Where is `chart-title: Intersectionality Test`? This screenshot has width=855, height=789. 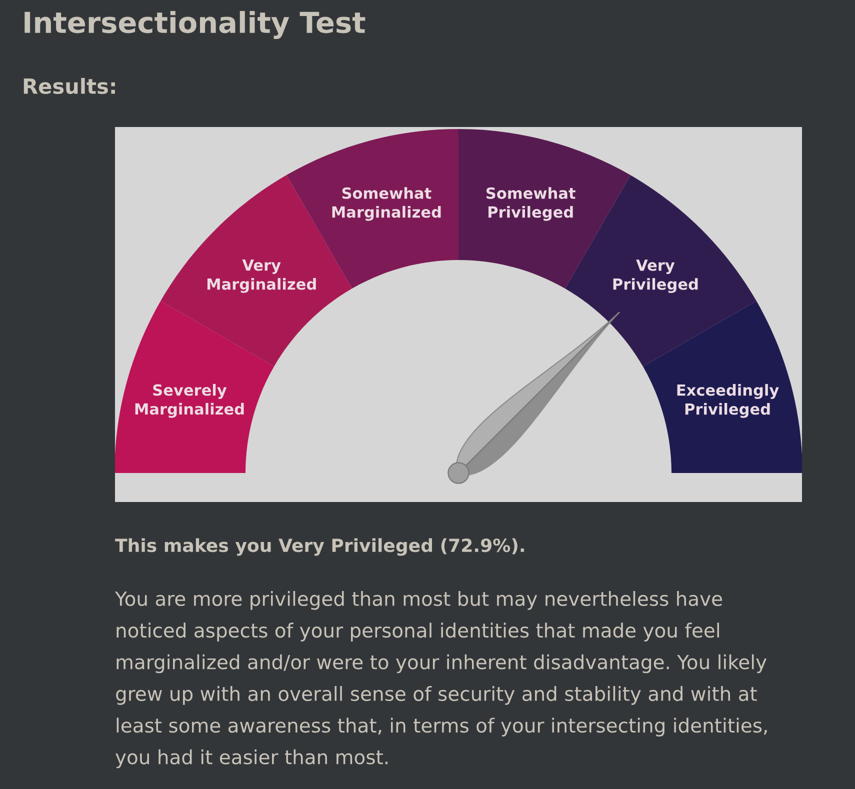 chart-title: Intersectionality Test is located at coordinates (195, 25).